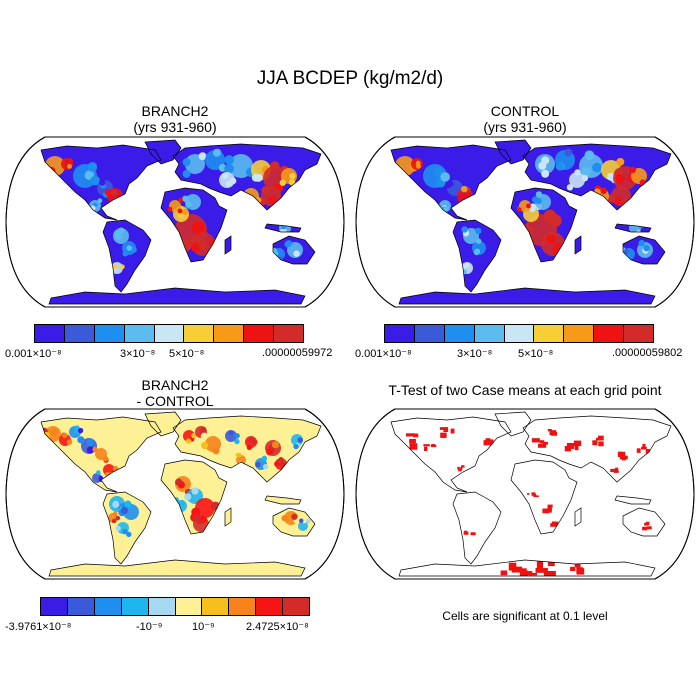 Image resolution: width=700 pixels, height=700 pixels. I want to click on branch-panel-title: BRANCH2 (yrs 931-960), so click(175, 119).